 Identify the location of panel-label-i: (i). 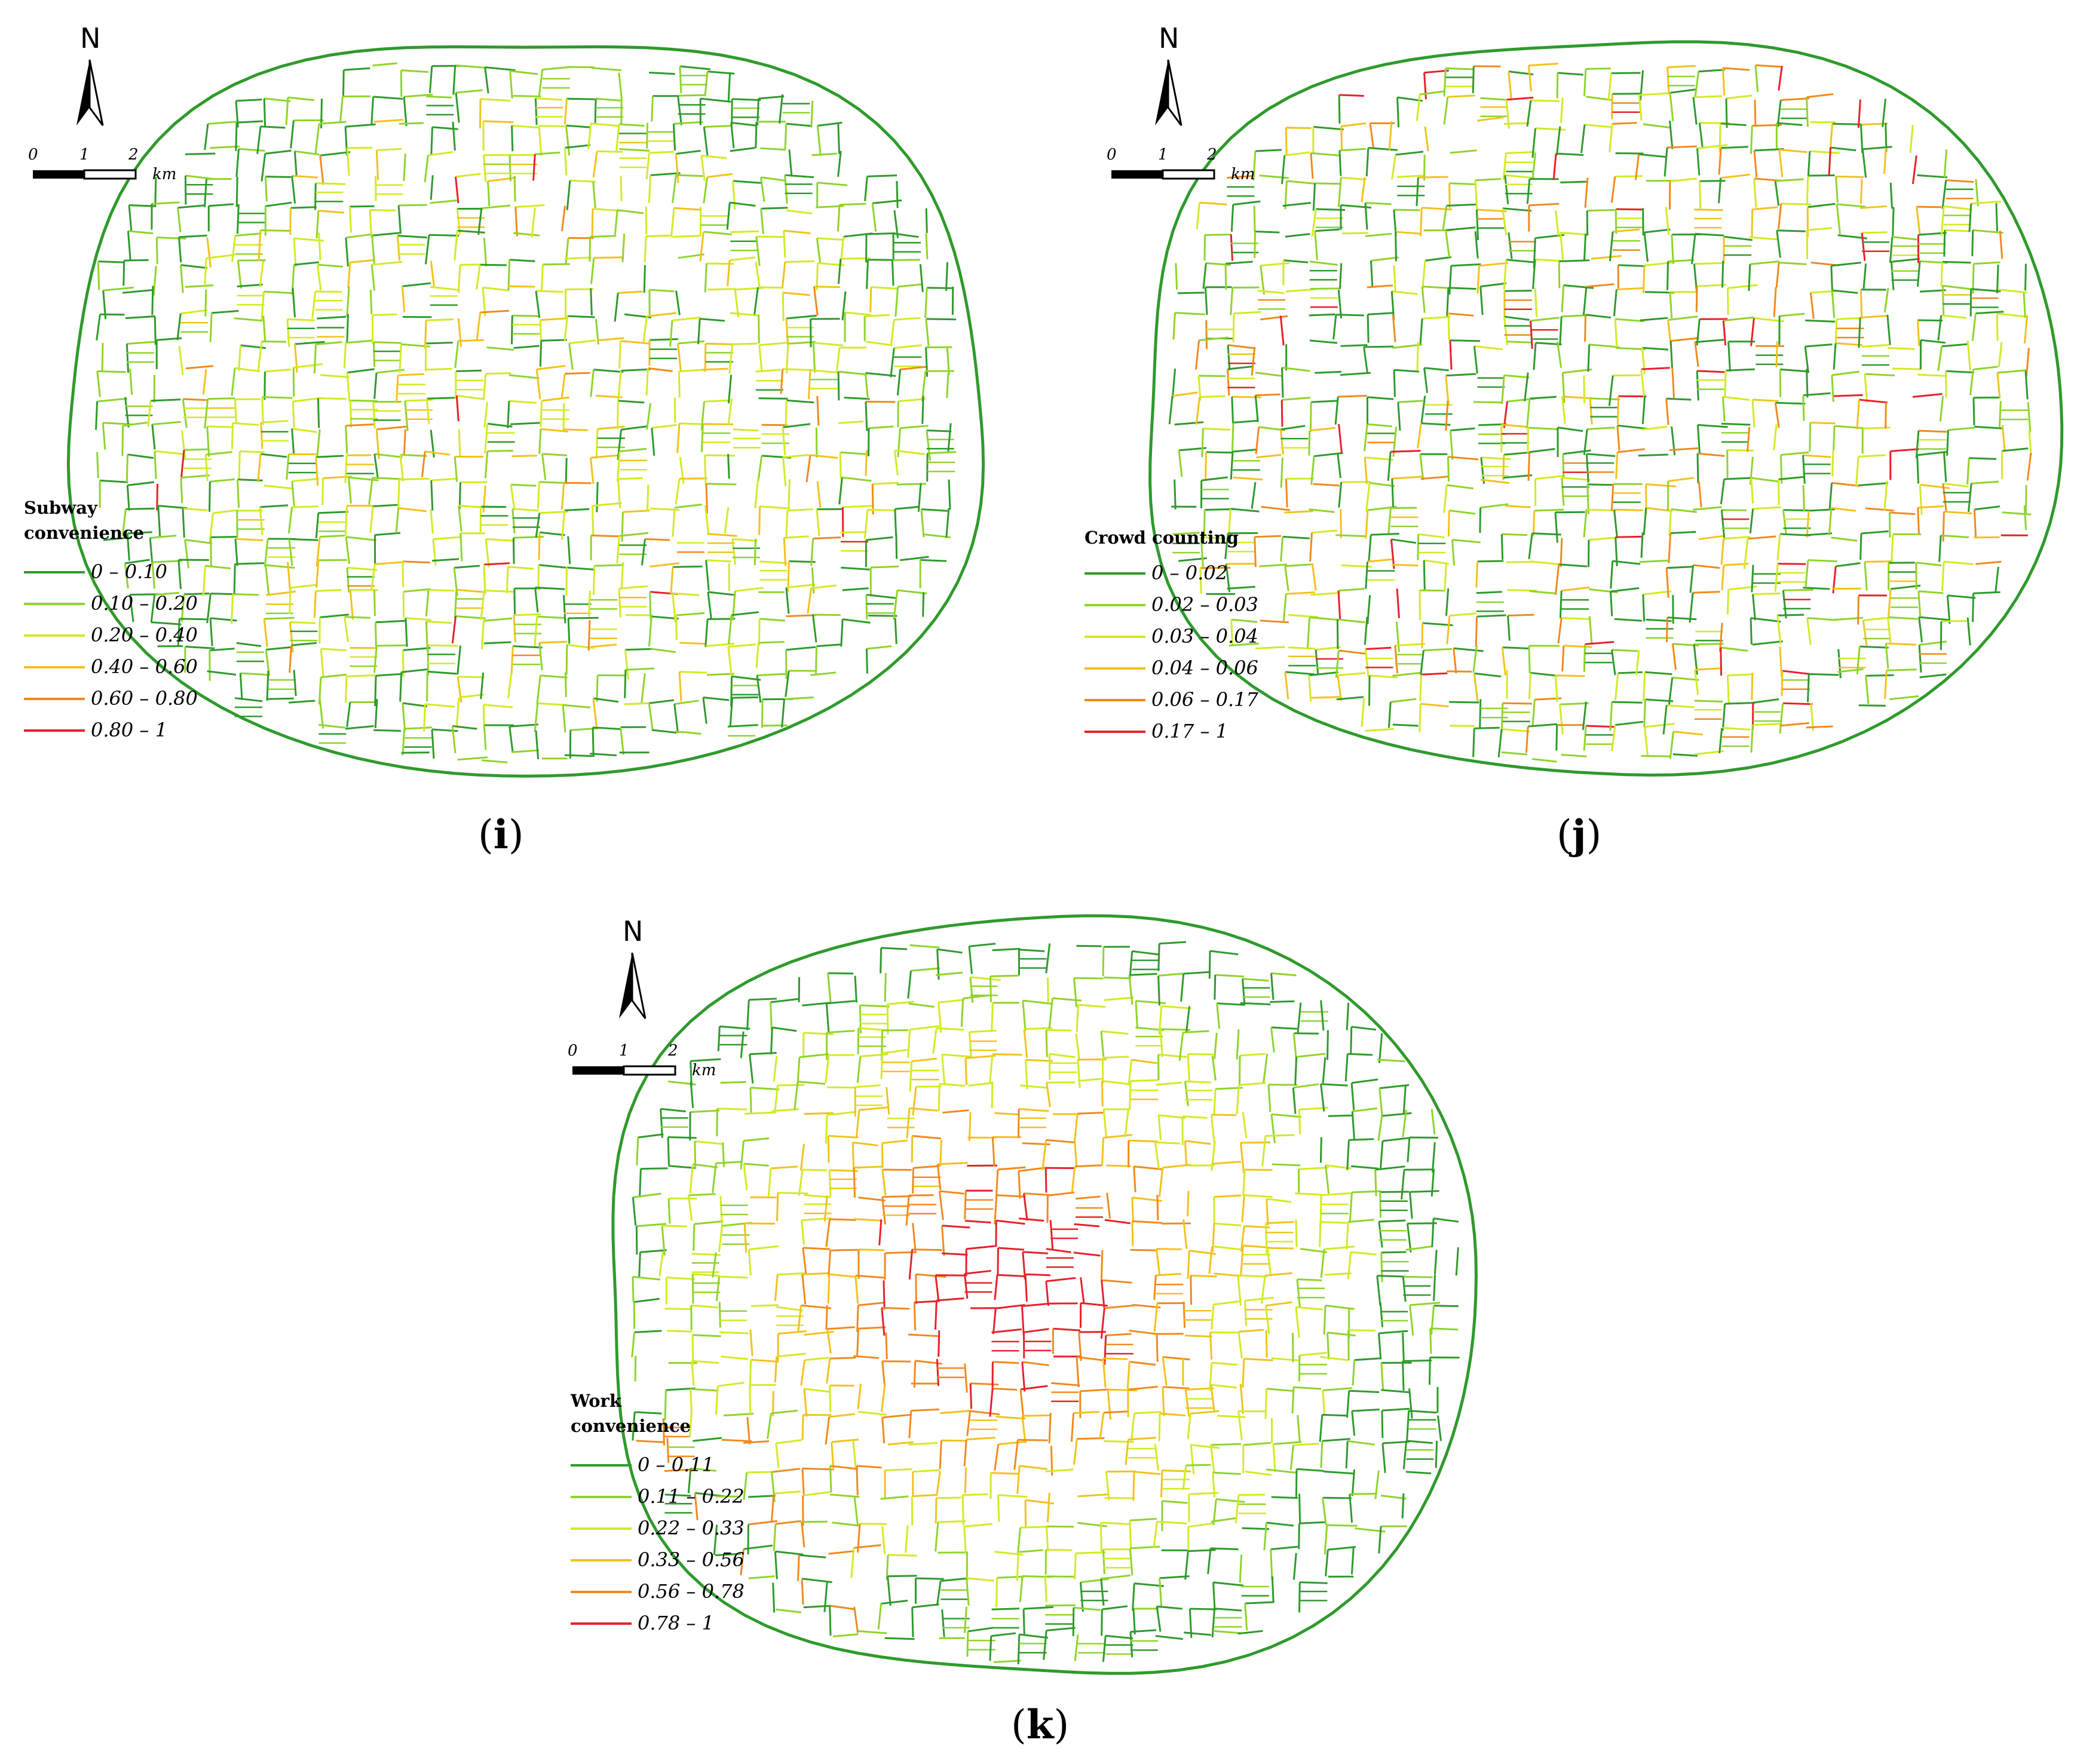
(501, 834).